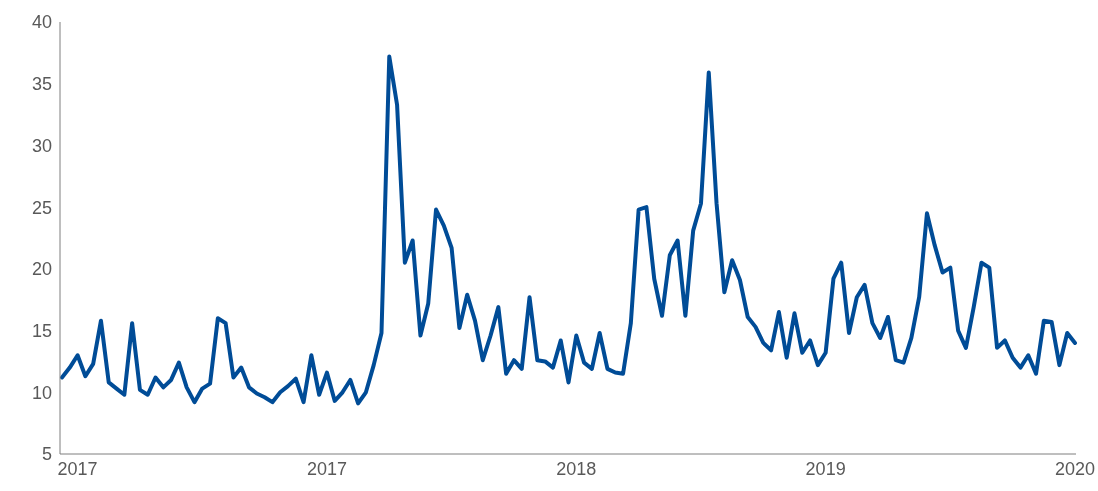 The image size is (1098, 491). I want to click on y-tick-label: 20, so click(41, 269).